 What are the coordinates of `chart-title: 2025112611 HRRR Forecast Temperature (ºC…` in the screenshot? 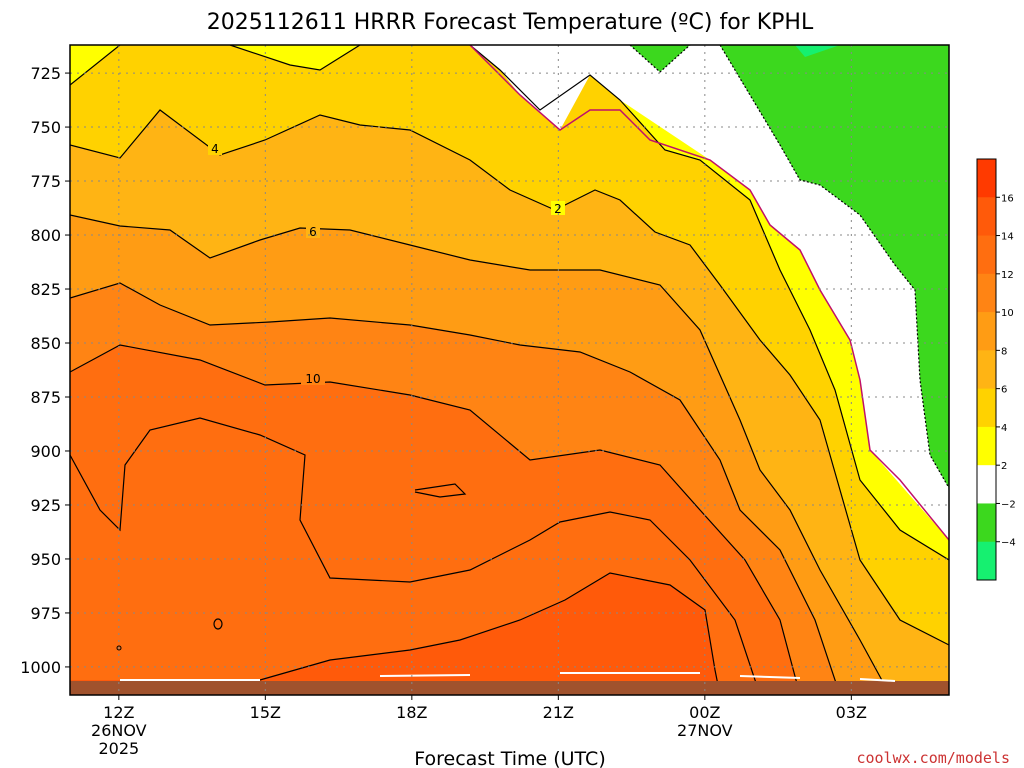 It's located at (510, 22).